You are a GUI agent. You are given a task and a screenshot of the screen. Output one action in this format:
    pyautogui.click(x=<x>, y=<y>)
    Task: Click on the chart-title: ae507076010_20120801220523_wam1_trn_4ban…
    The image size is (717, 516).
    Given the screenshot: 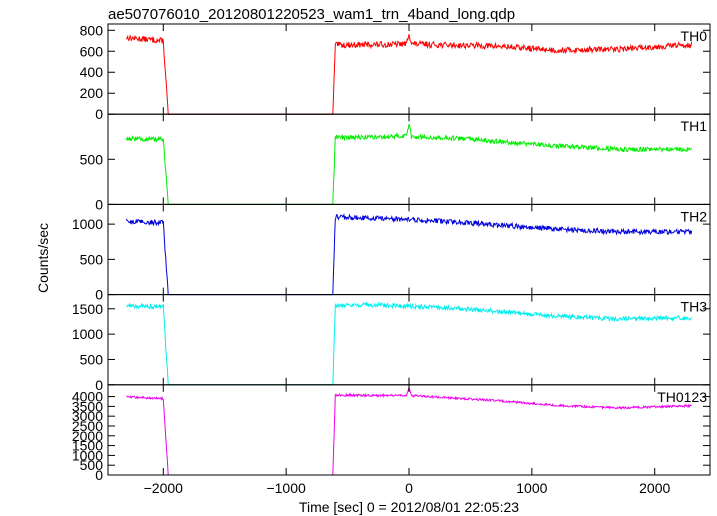 What is the action you would take?
    pyautogui.click(x=311, y=14)
    